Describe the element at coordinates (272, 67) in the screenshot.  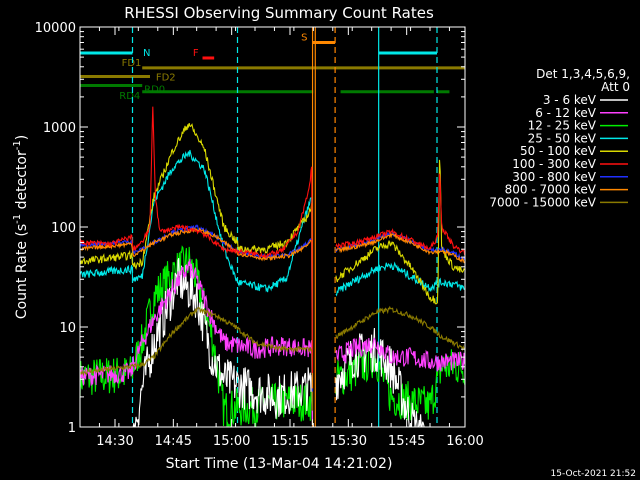
I see `flag-bars: N S F FD1 FD2 RD0 RD4` at that location.